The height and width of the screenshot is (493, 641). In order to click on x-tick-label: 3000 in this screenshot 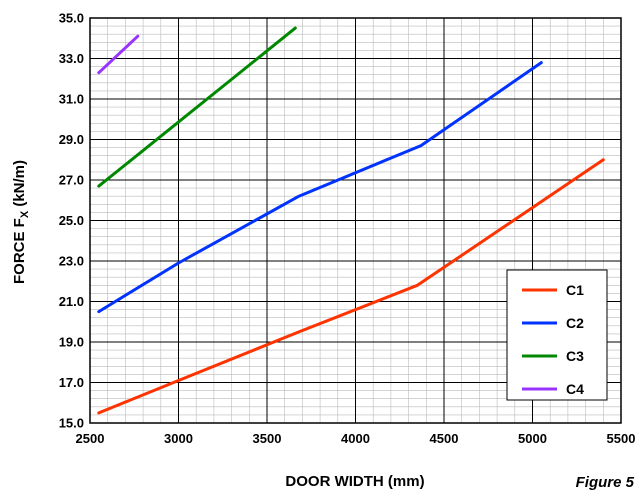, I will do `click(178, 438)`.